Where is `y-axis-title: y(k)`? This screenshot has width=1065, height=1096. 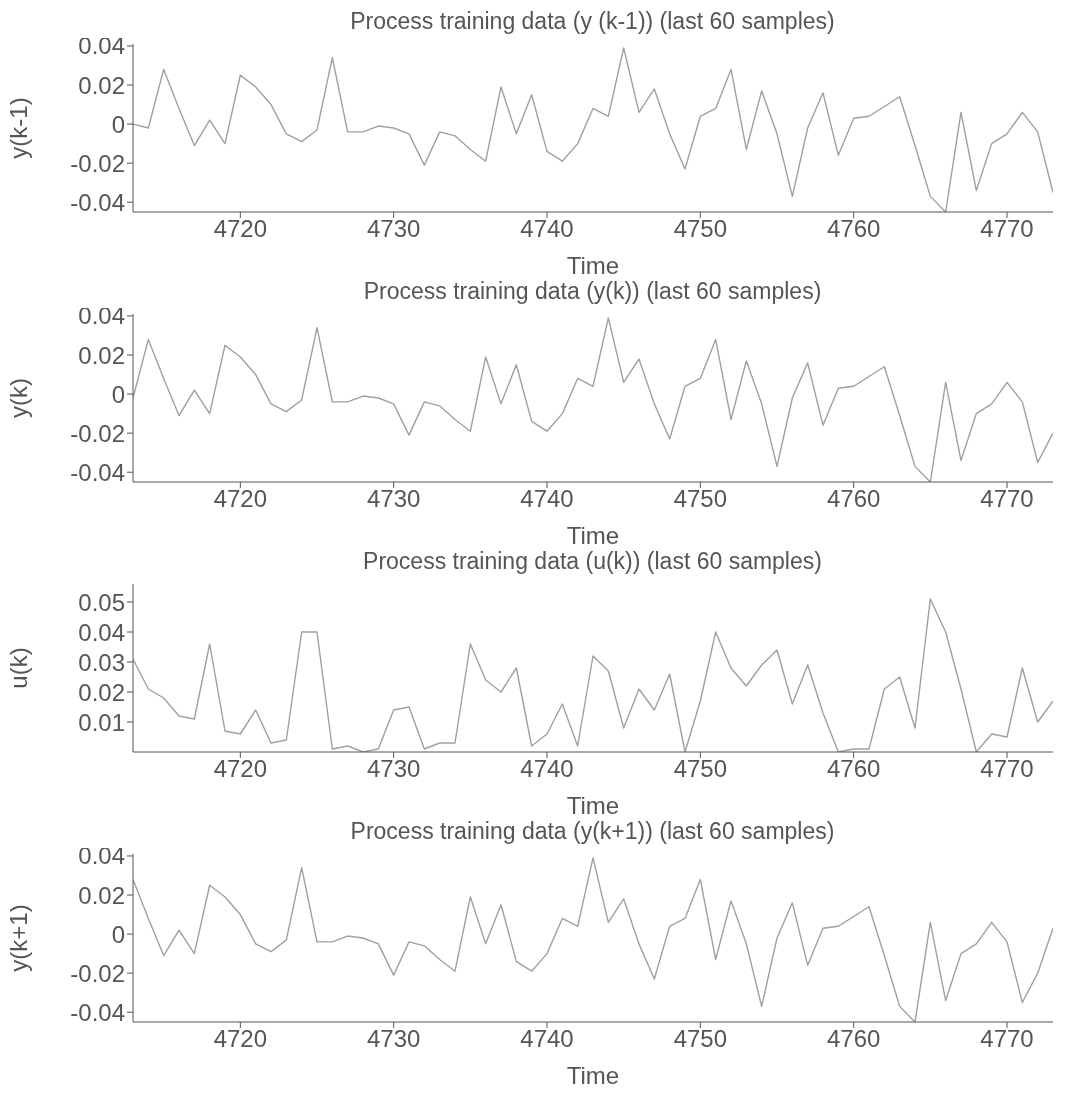 y-axis-title: y(k) is located at coordinates (18, 398).